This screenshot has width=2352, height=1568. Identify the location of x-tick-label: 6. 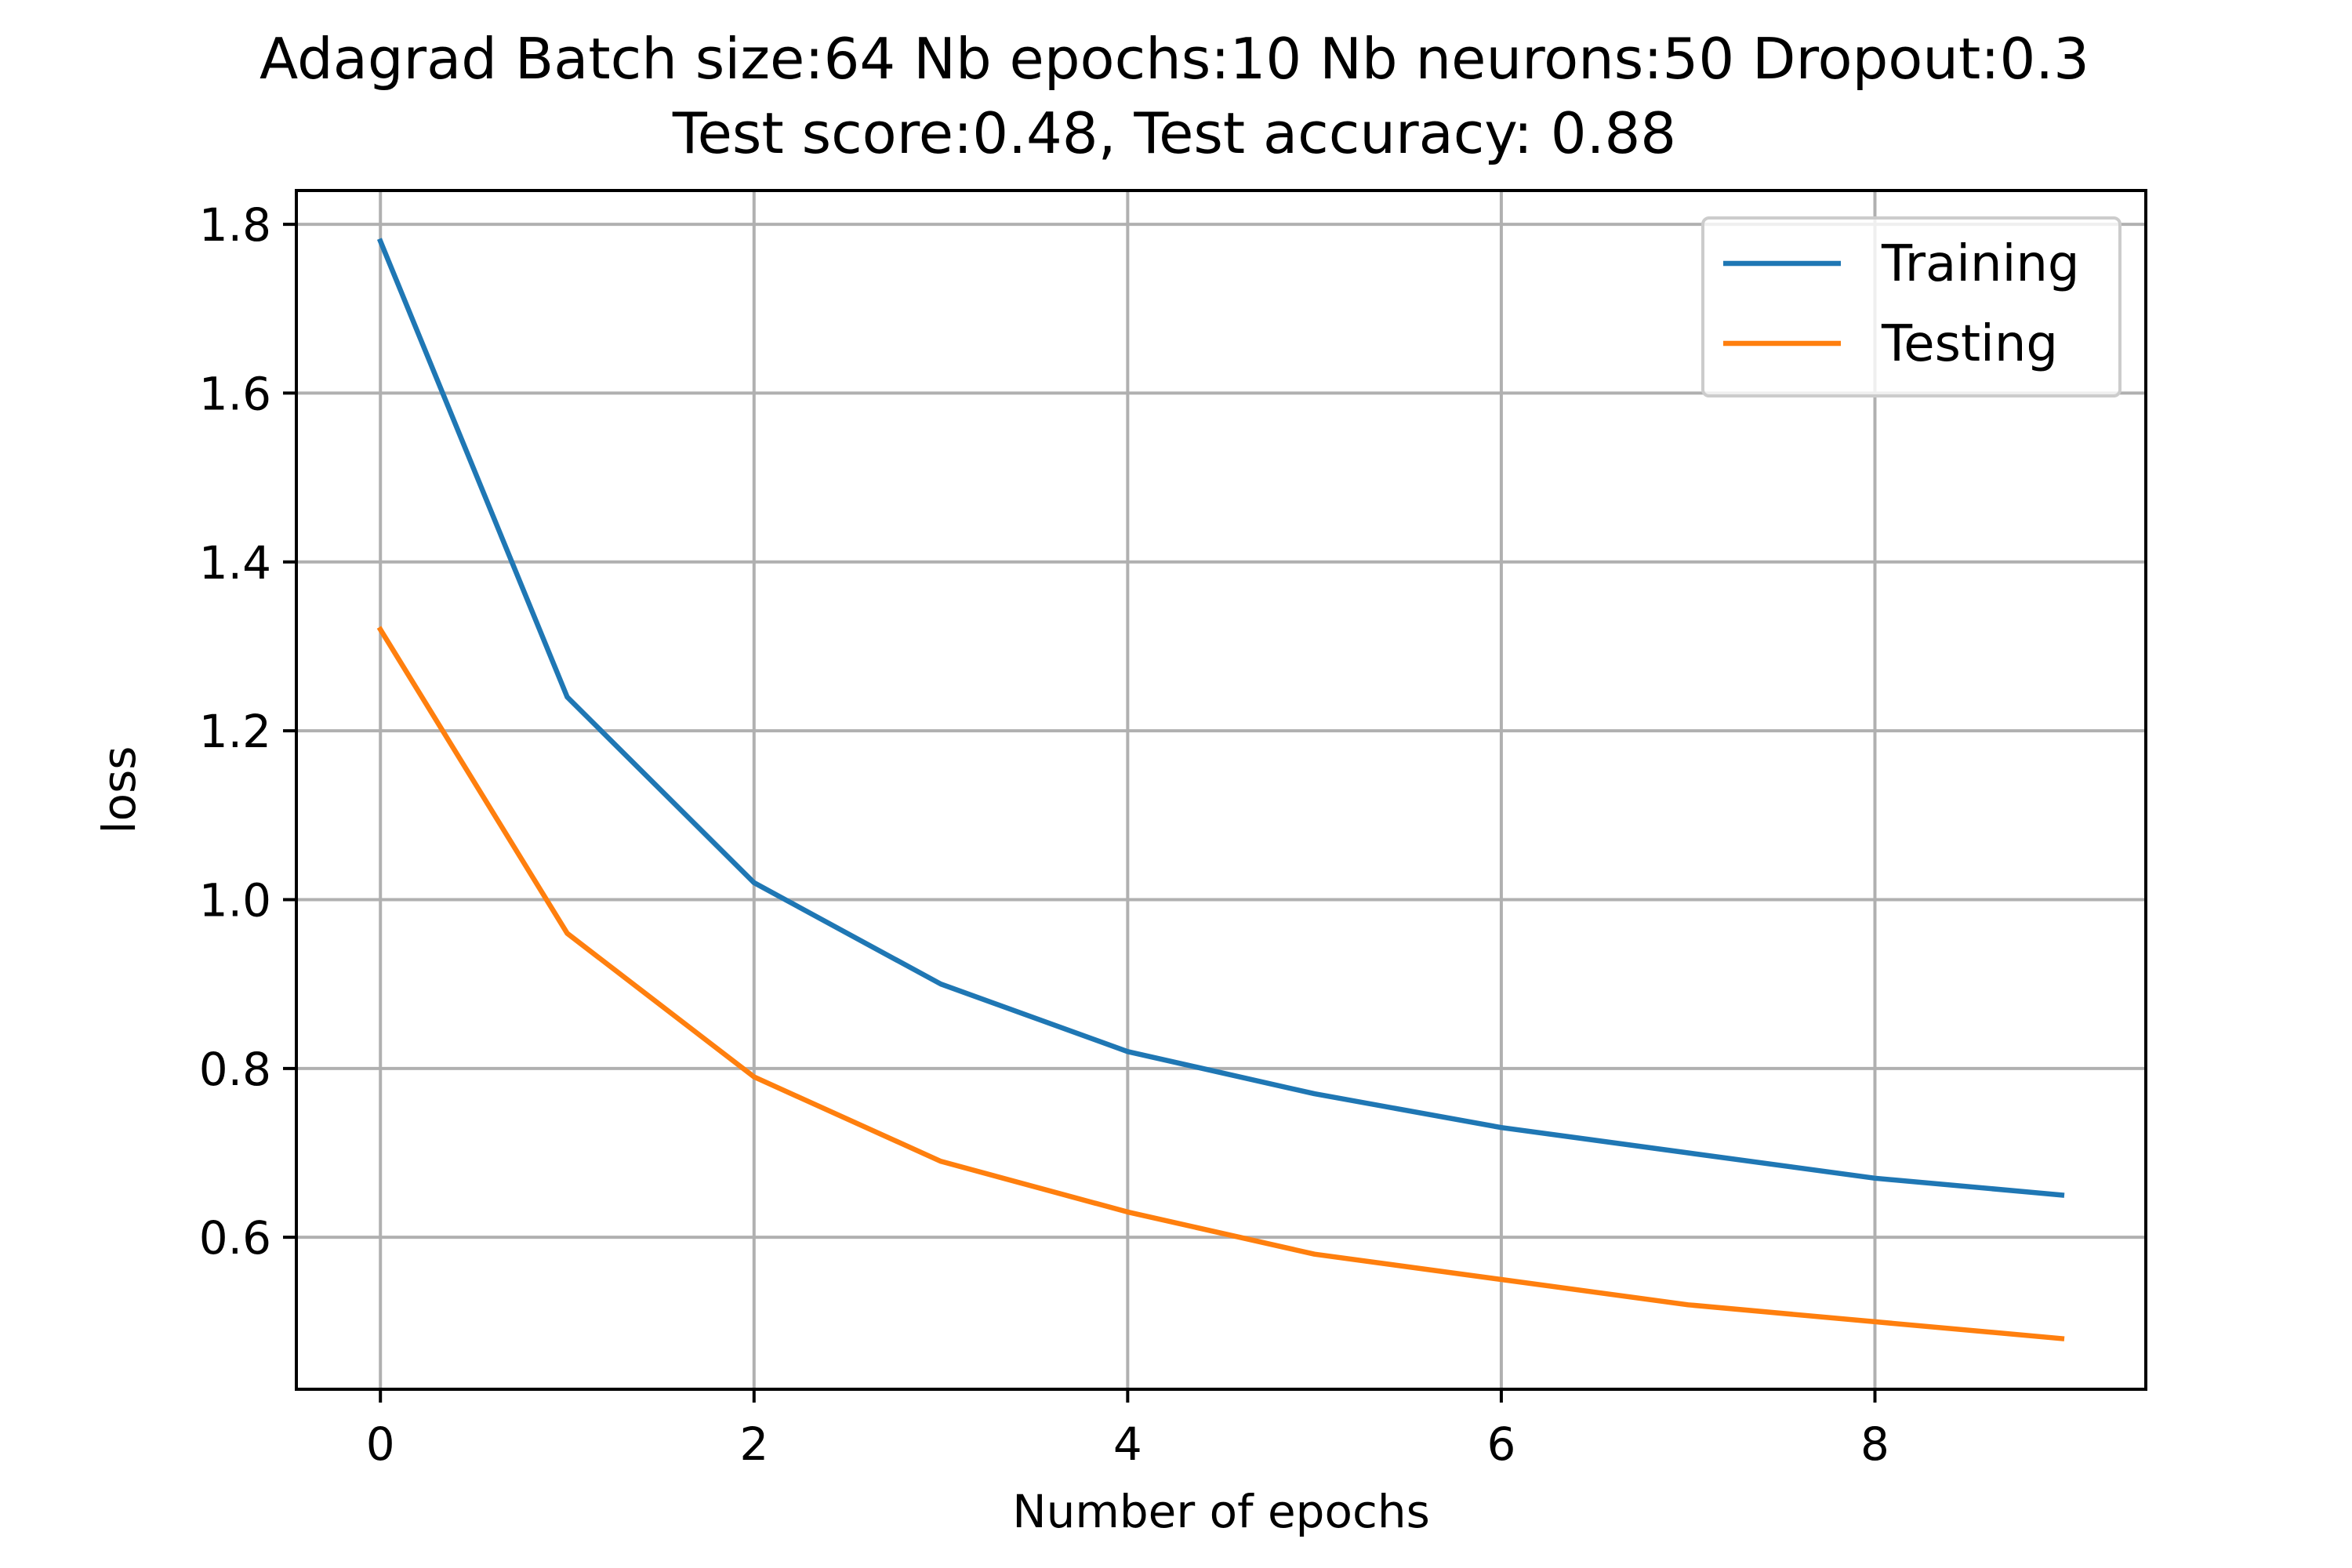
(1500, 1444).